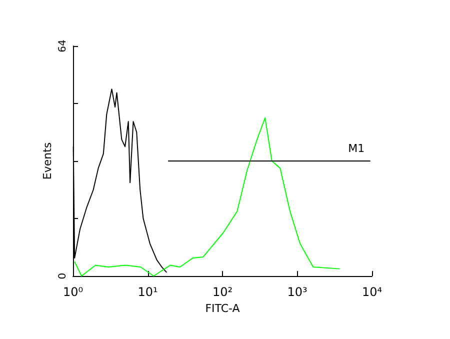  I want to click on x-tick-label: 10⁰, so click(73, 292).